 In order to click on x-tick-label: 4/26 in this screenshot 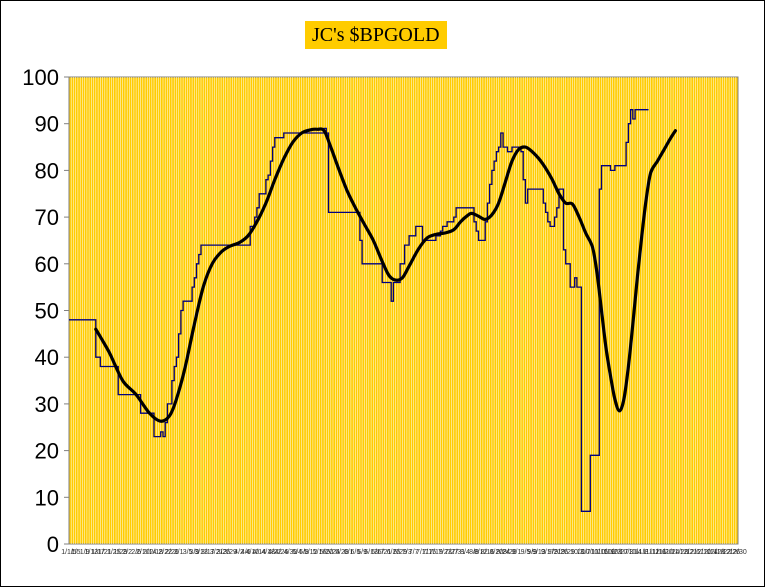, I will do `click(282, 552)`.